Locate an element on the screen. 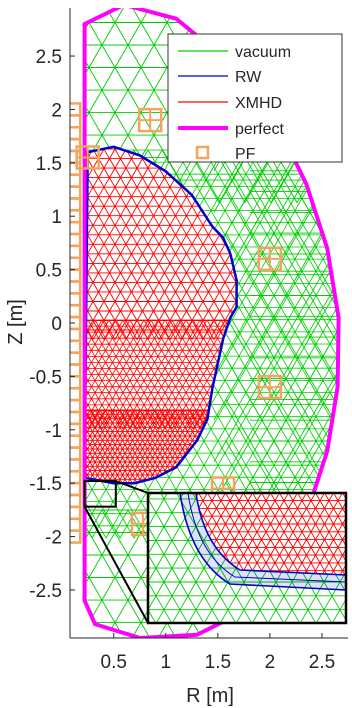 The width and height of the screenshot is (352, 708). y-tick-label: 2.5 is located at coordinates (49, 57).